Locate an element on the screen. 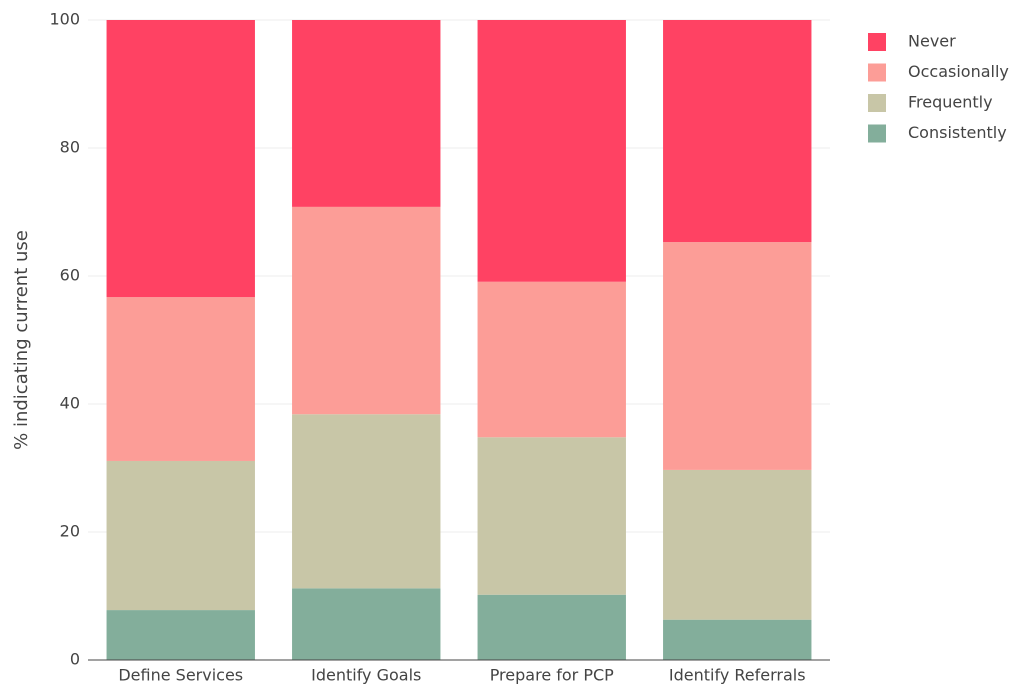 The width and height of the screenshot is (1026, 684). y-tick-label: 80 is located at coordinates (70, 147).